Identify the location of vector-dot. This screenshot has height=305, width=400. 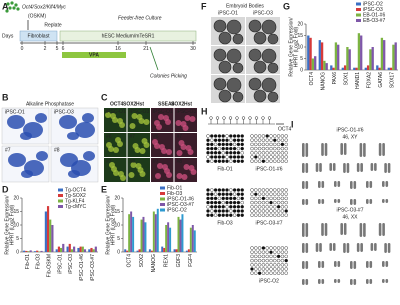
(12, 3).